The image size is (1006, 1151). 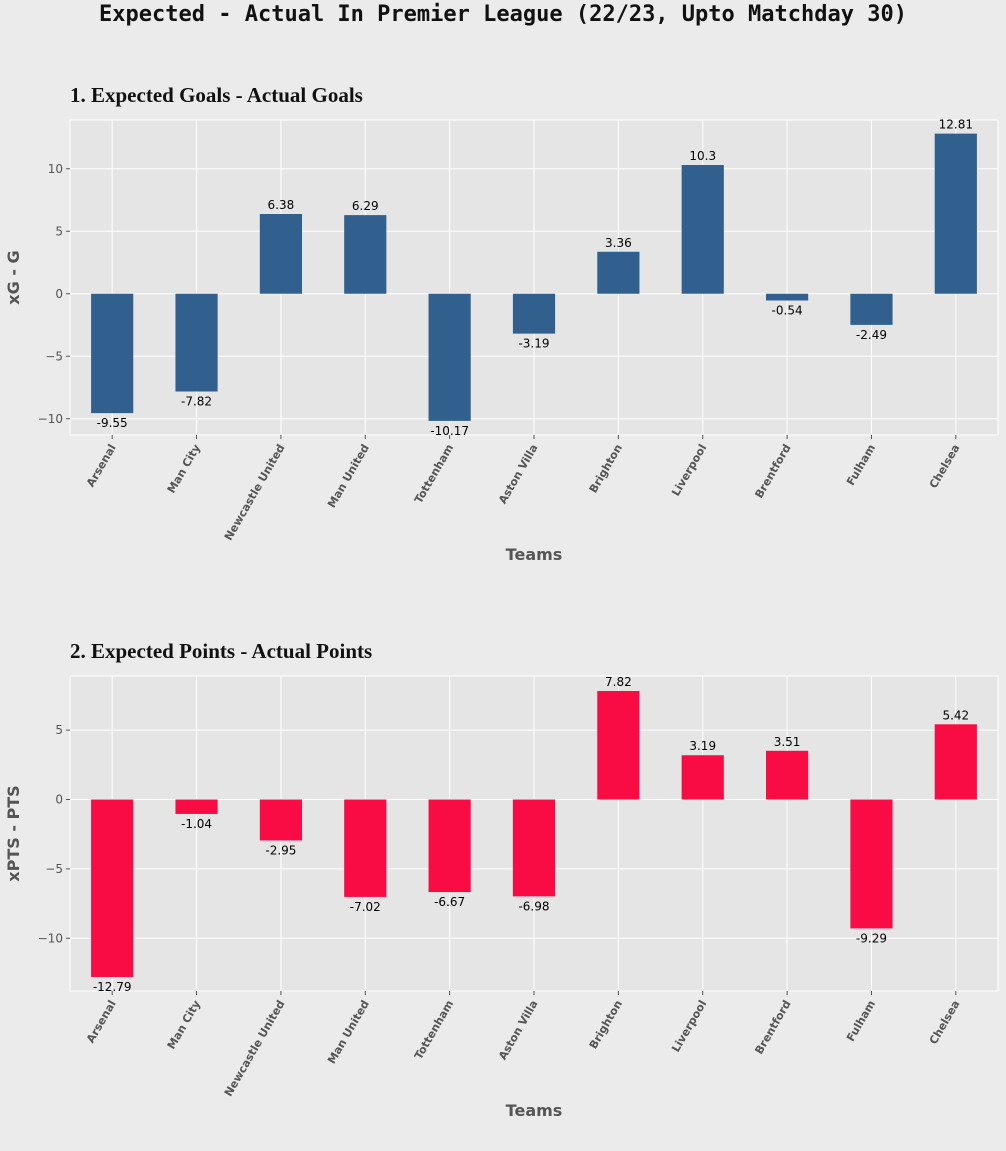 What do you see at coordinates (196, 402) in the screenshot?
I see `data-label-man-city: -7.82` at bounding box center [196, 402].